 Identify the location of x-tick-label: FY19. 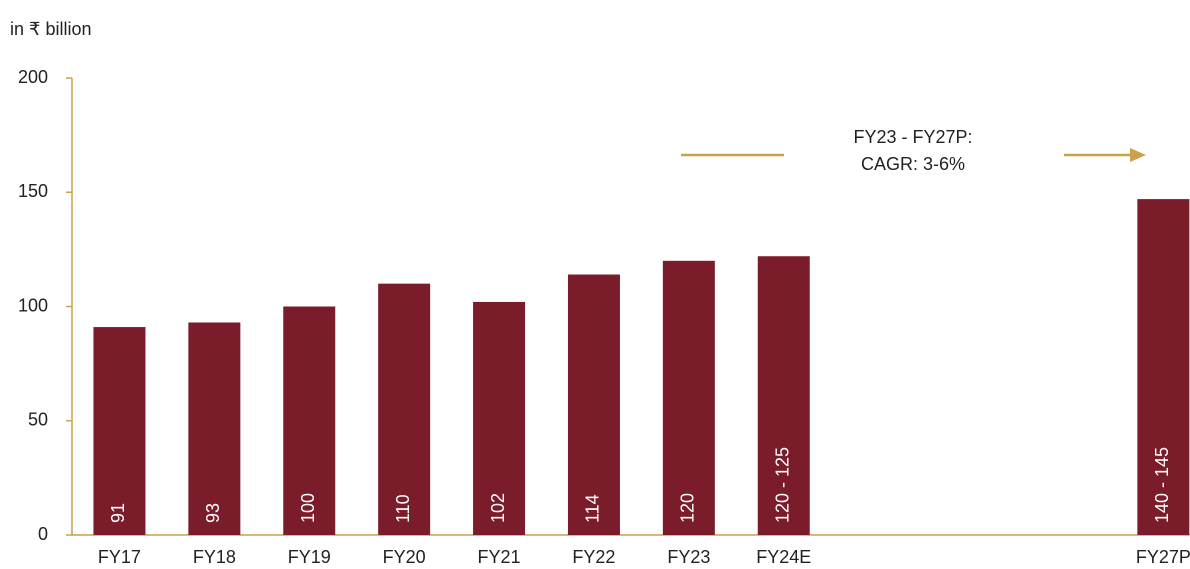
(309, 557).